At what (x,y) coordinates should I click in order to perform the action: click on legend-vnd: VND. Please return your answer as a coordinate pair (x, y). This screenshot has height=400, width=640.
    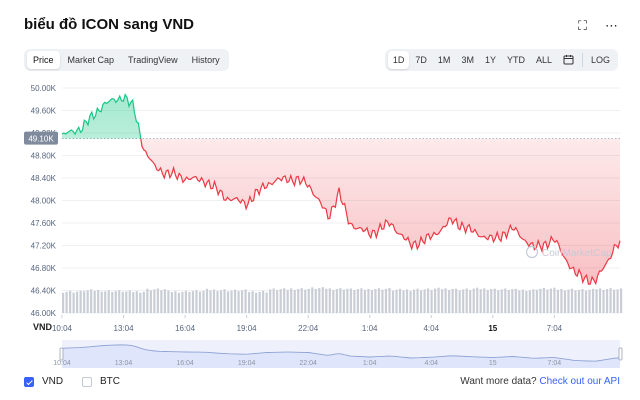
    Looking at the image, I should click on (43, 381).